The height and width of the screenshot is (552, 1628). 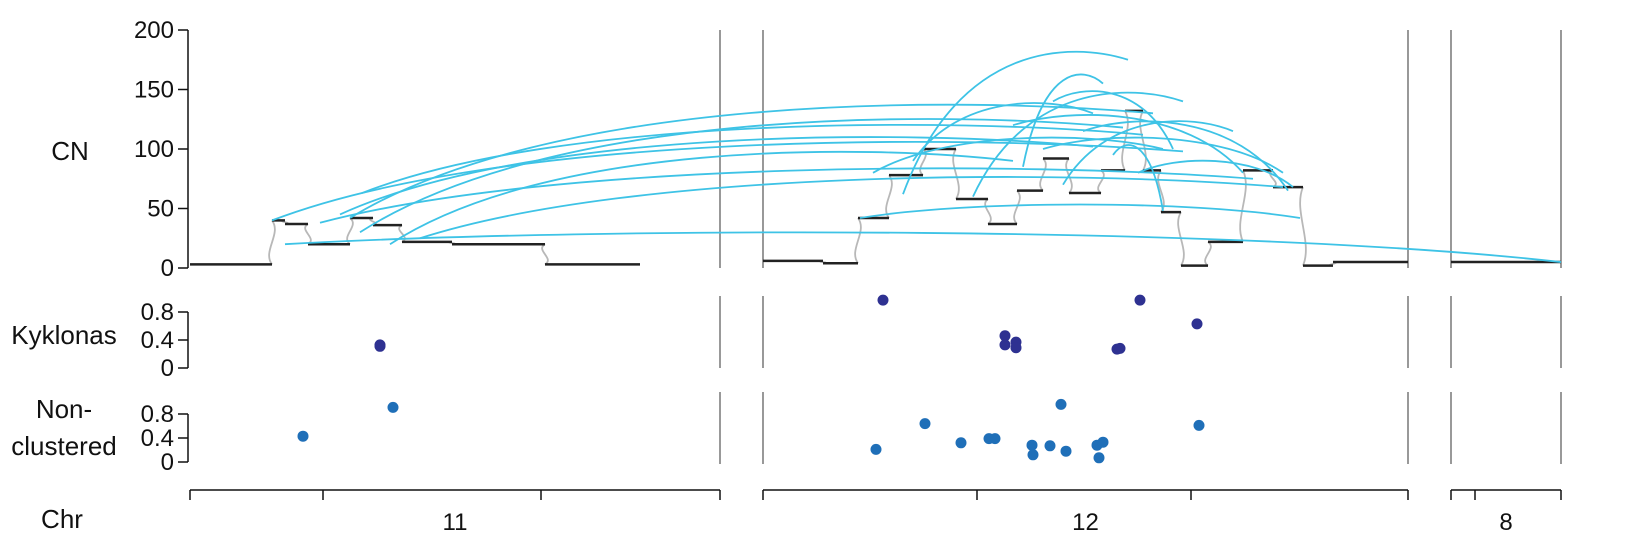 What do you see at coordinates (154, 149) in the screenshot?
I see `y-tick-label-cn: 100` at bounding box center [154, 149].